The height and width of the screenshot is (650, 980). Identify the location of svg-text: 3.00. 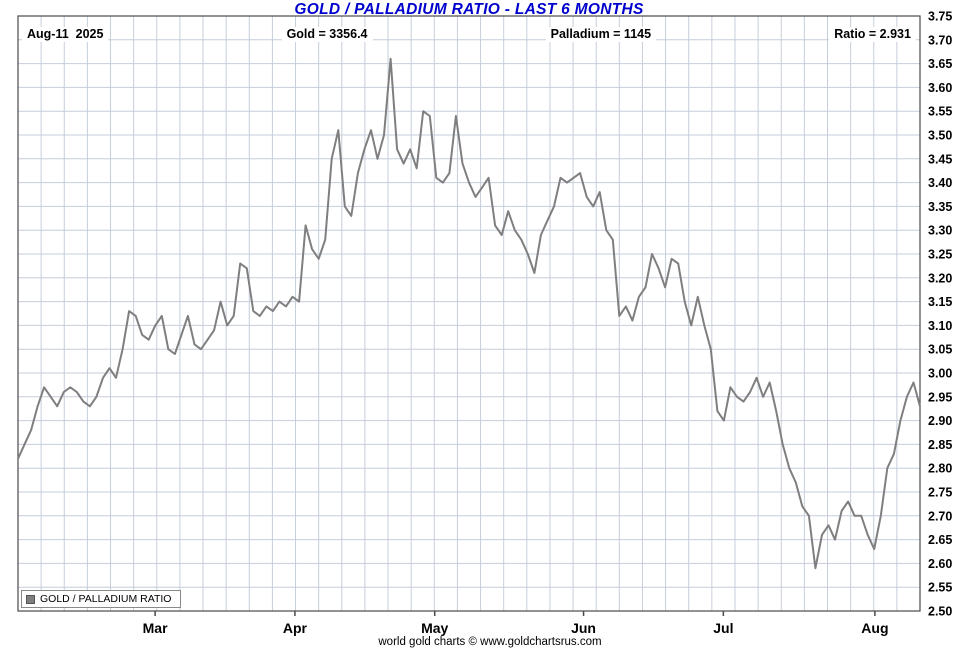
(940, 374).